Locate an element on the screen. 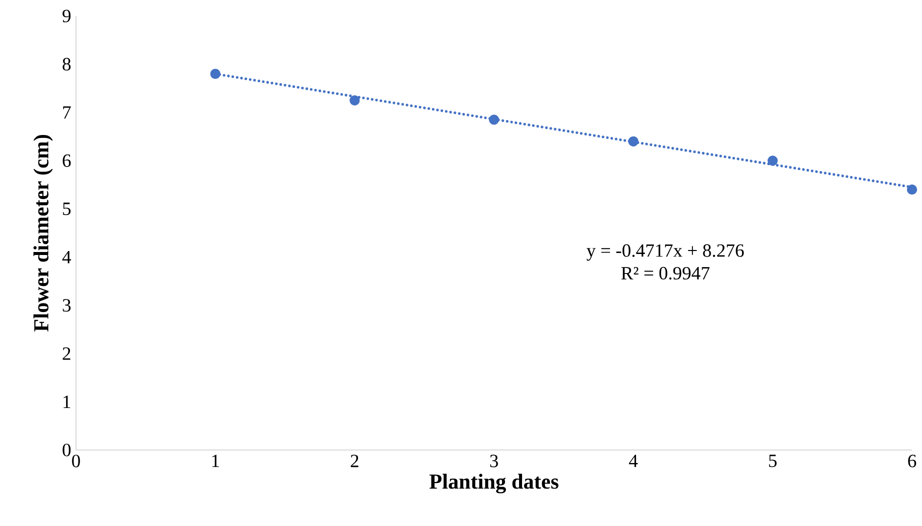 Image resolution: width=922 pixels, height=526 pixels. y-tick-label: 3 is located at coordinates (66, 305).